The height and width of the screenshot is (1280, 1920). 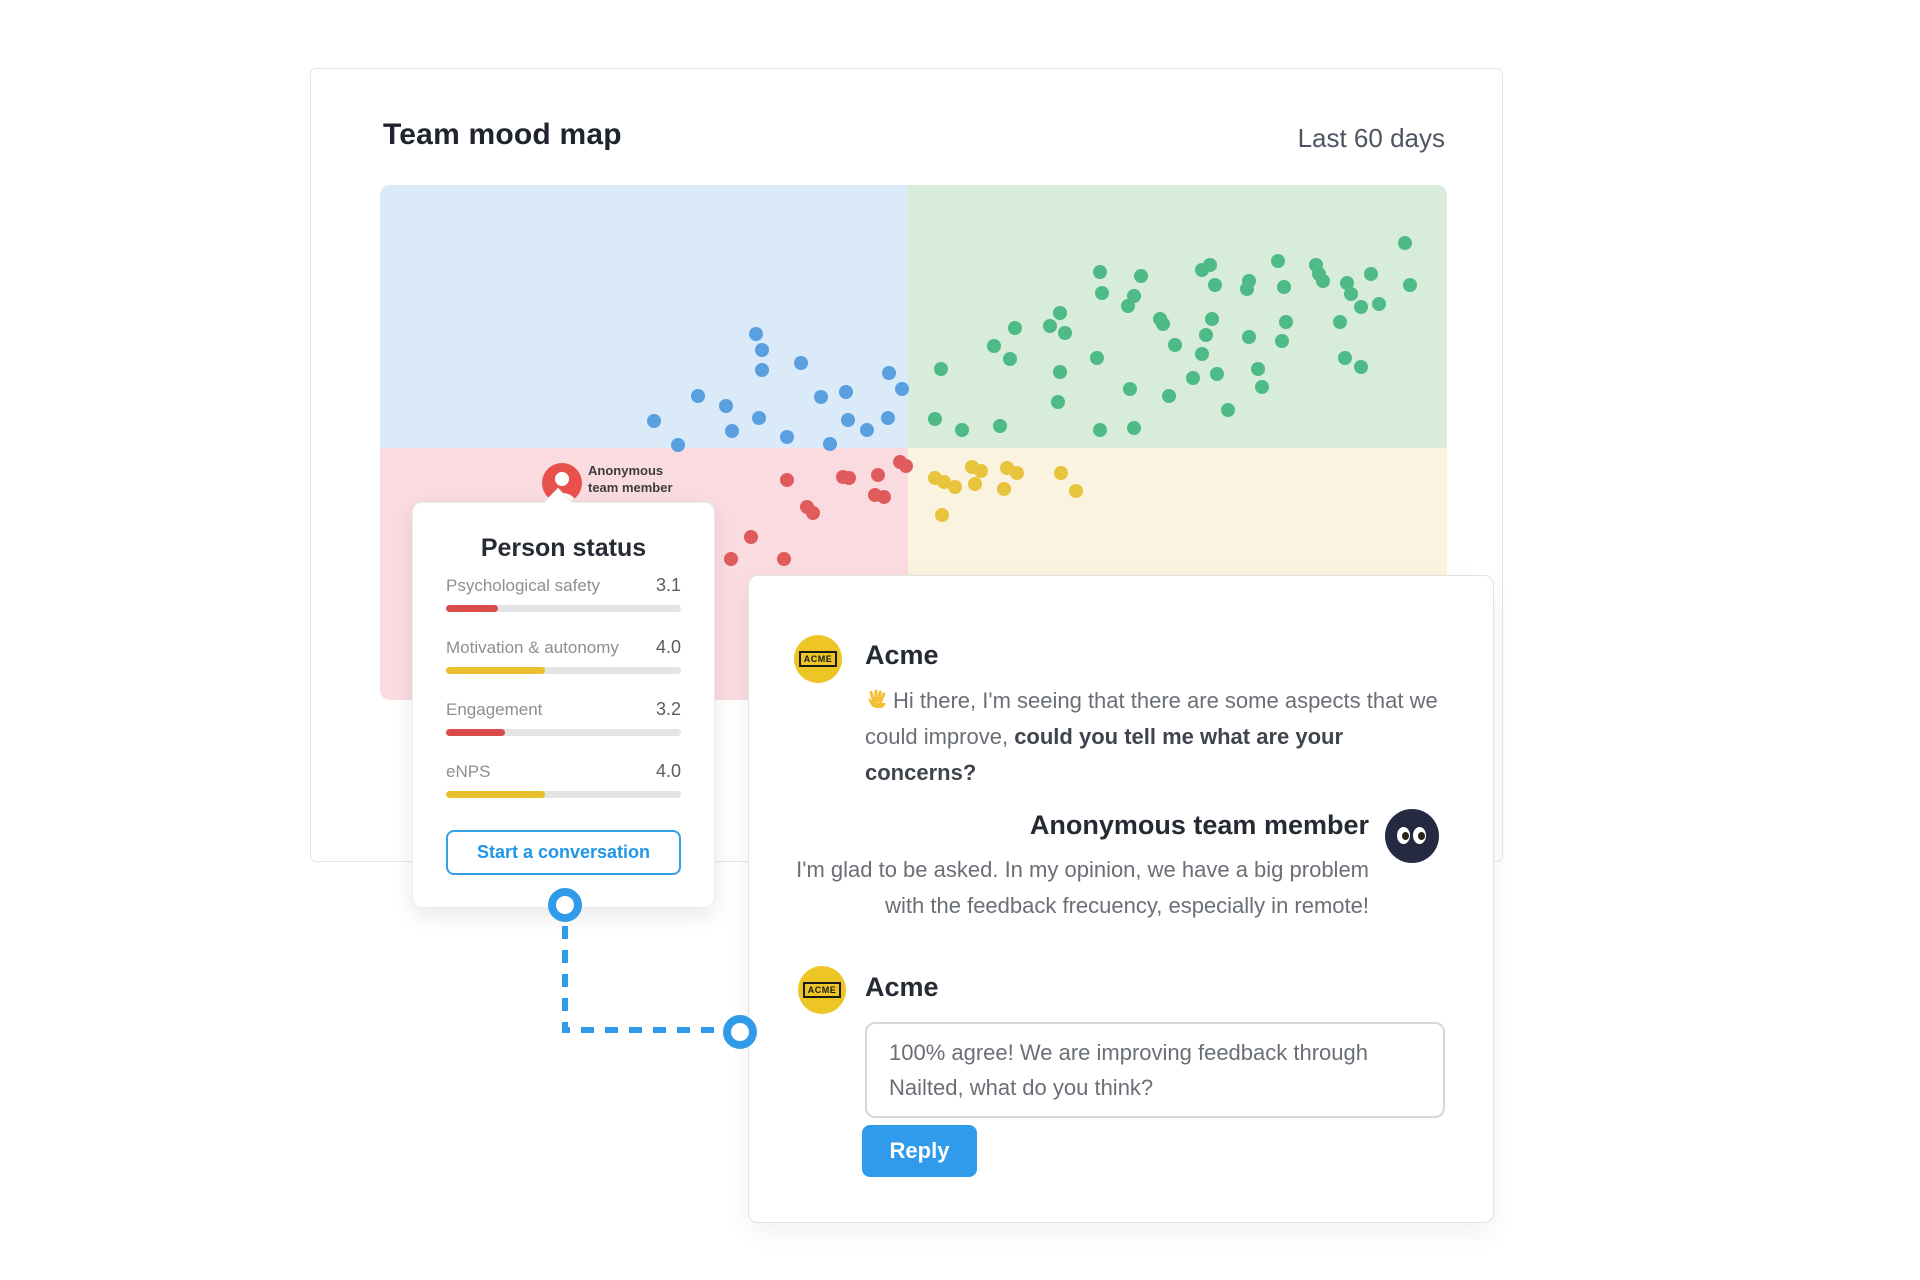 What do you see at coordinates (563, 548) in the screenshot?
I see `popup-title: Person status` at bounding box center [563, 548].